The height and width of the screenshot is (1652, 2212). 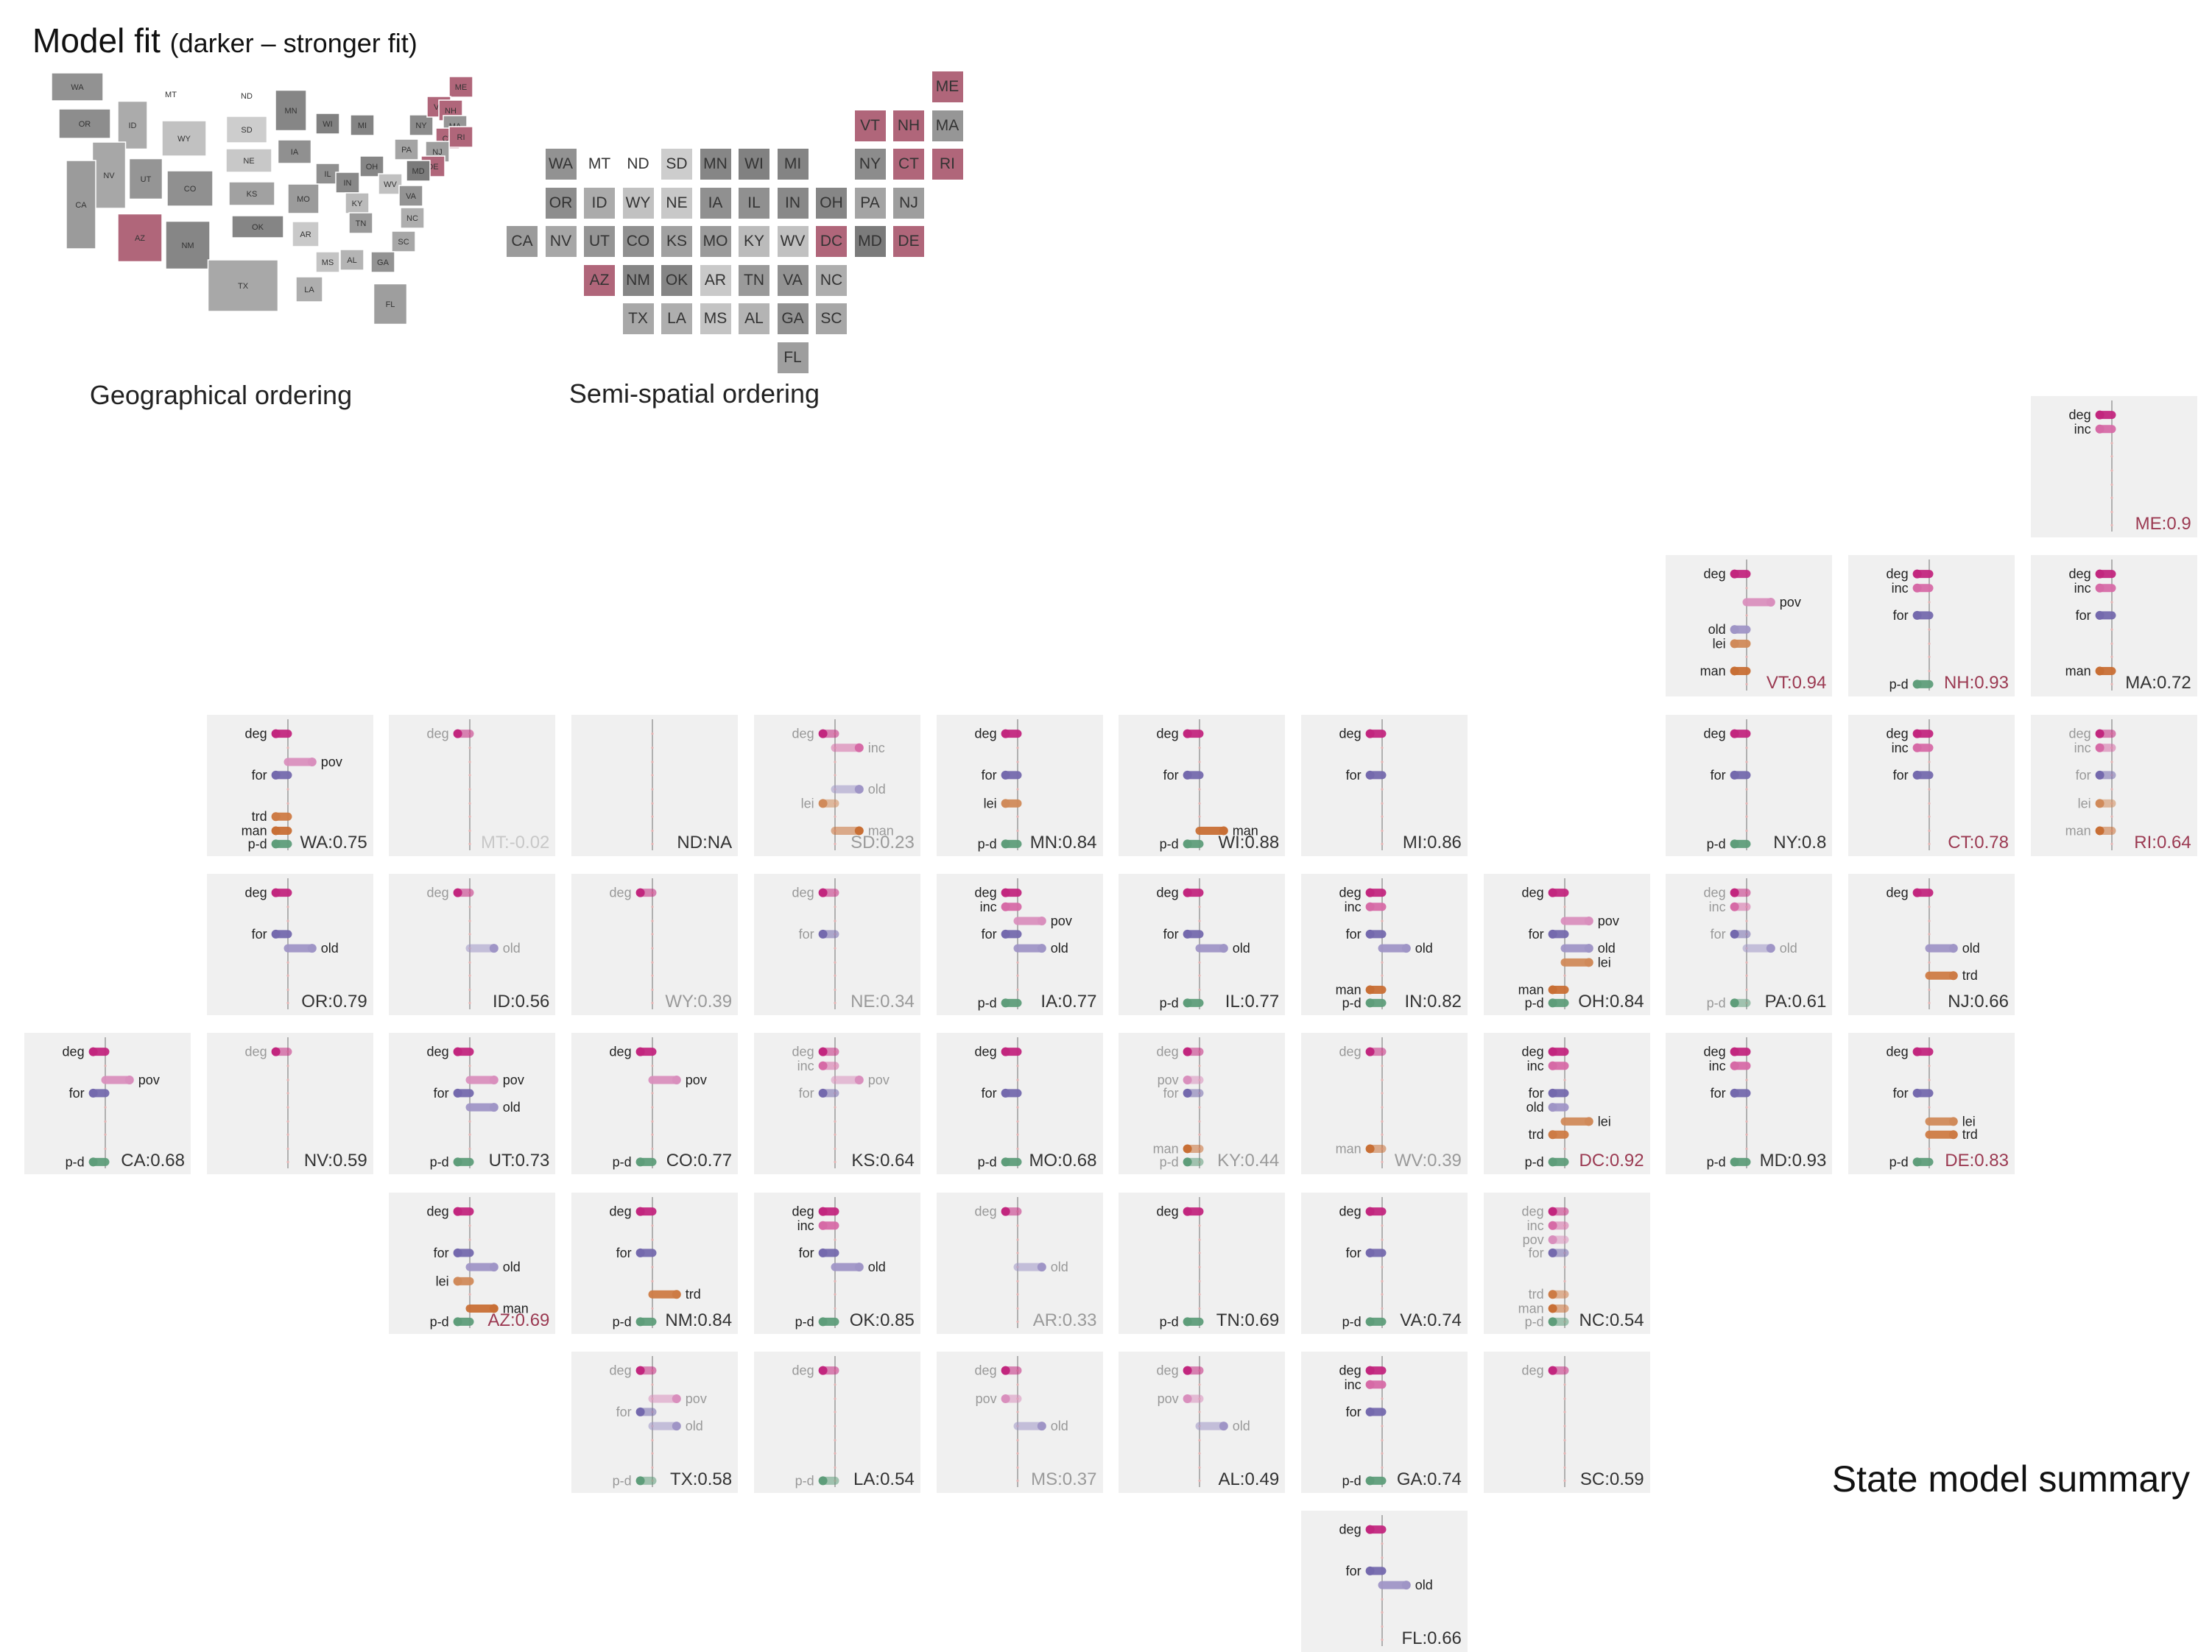 I want to click on panel-plot-id: deg old, so click(x=474, y=943).